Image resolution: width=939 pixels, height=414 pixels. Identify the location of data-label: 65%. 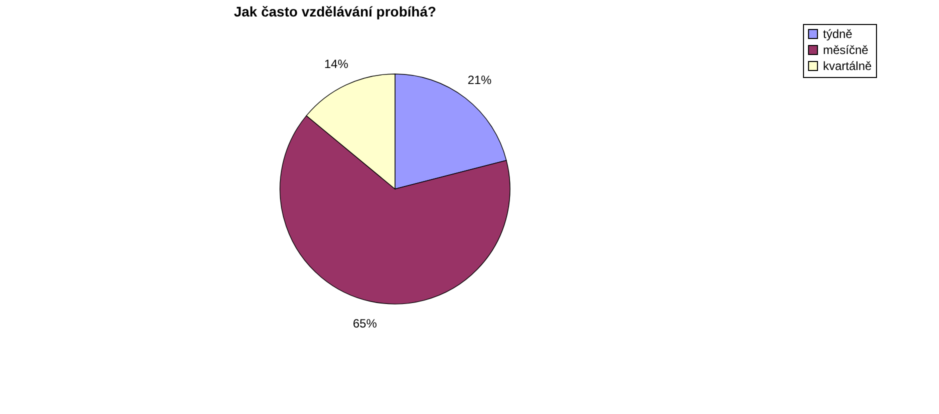
(365, 323).